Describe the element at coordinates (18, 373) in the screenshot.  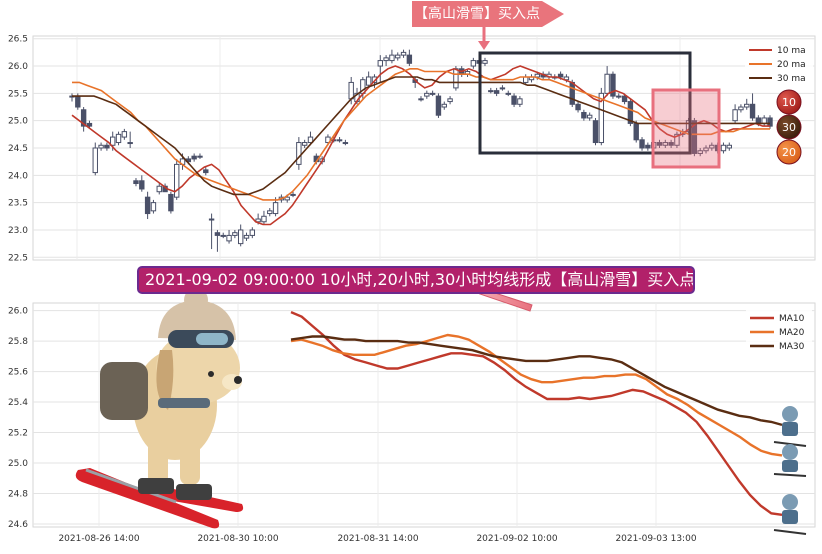
I see `bottom-y-tick-label: 25.6` at that location.